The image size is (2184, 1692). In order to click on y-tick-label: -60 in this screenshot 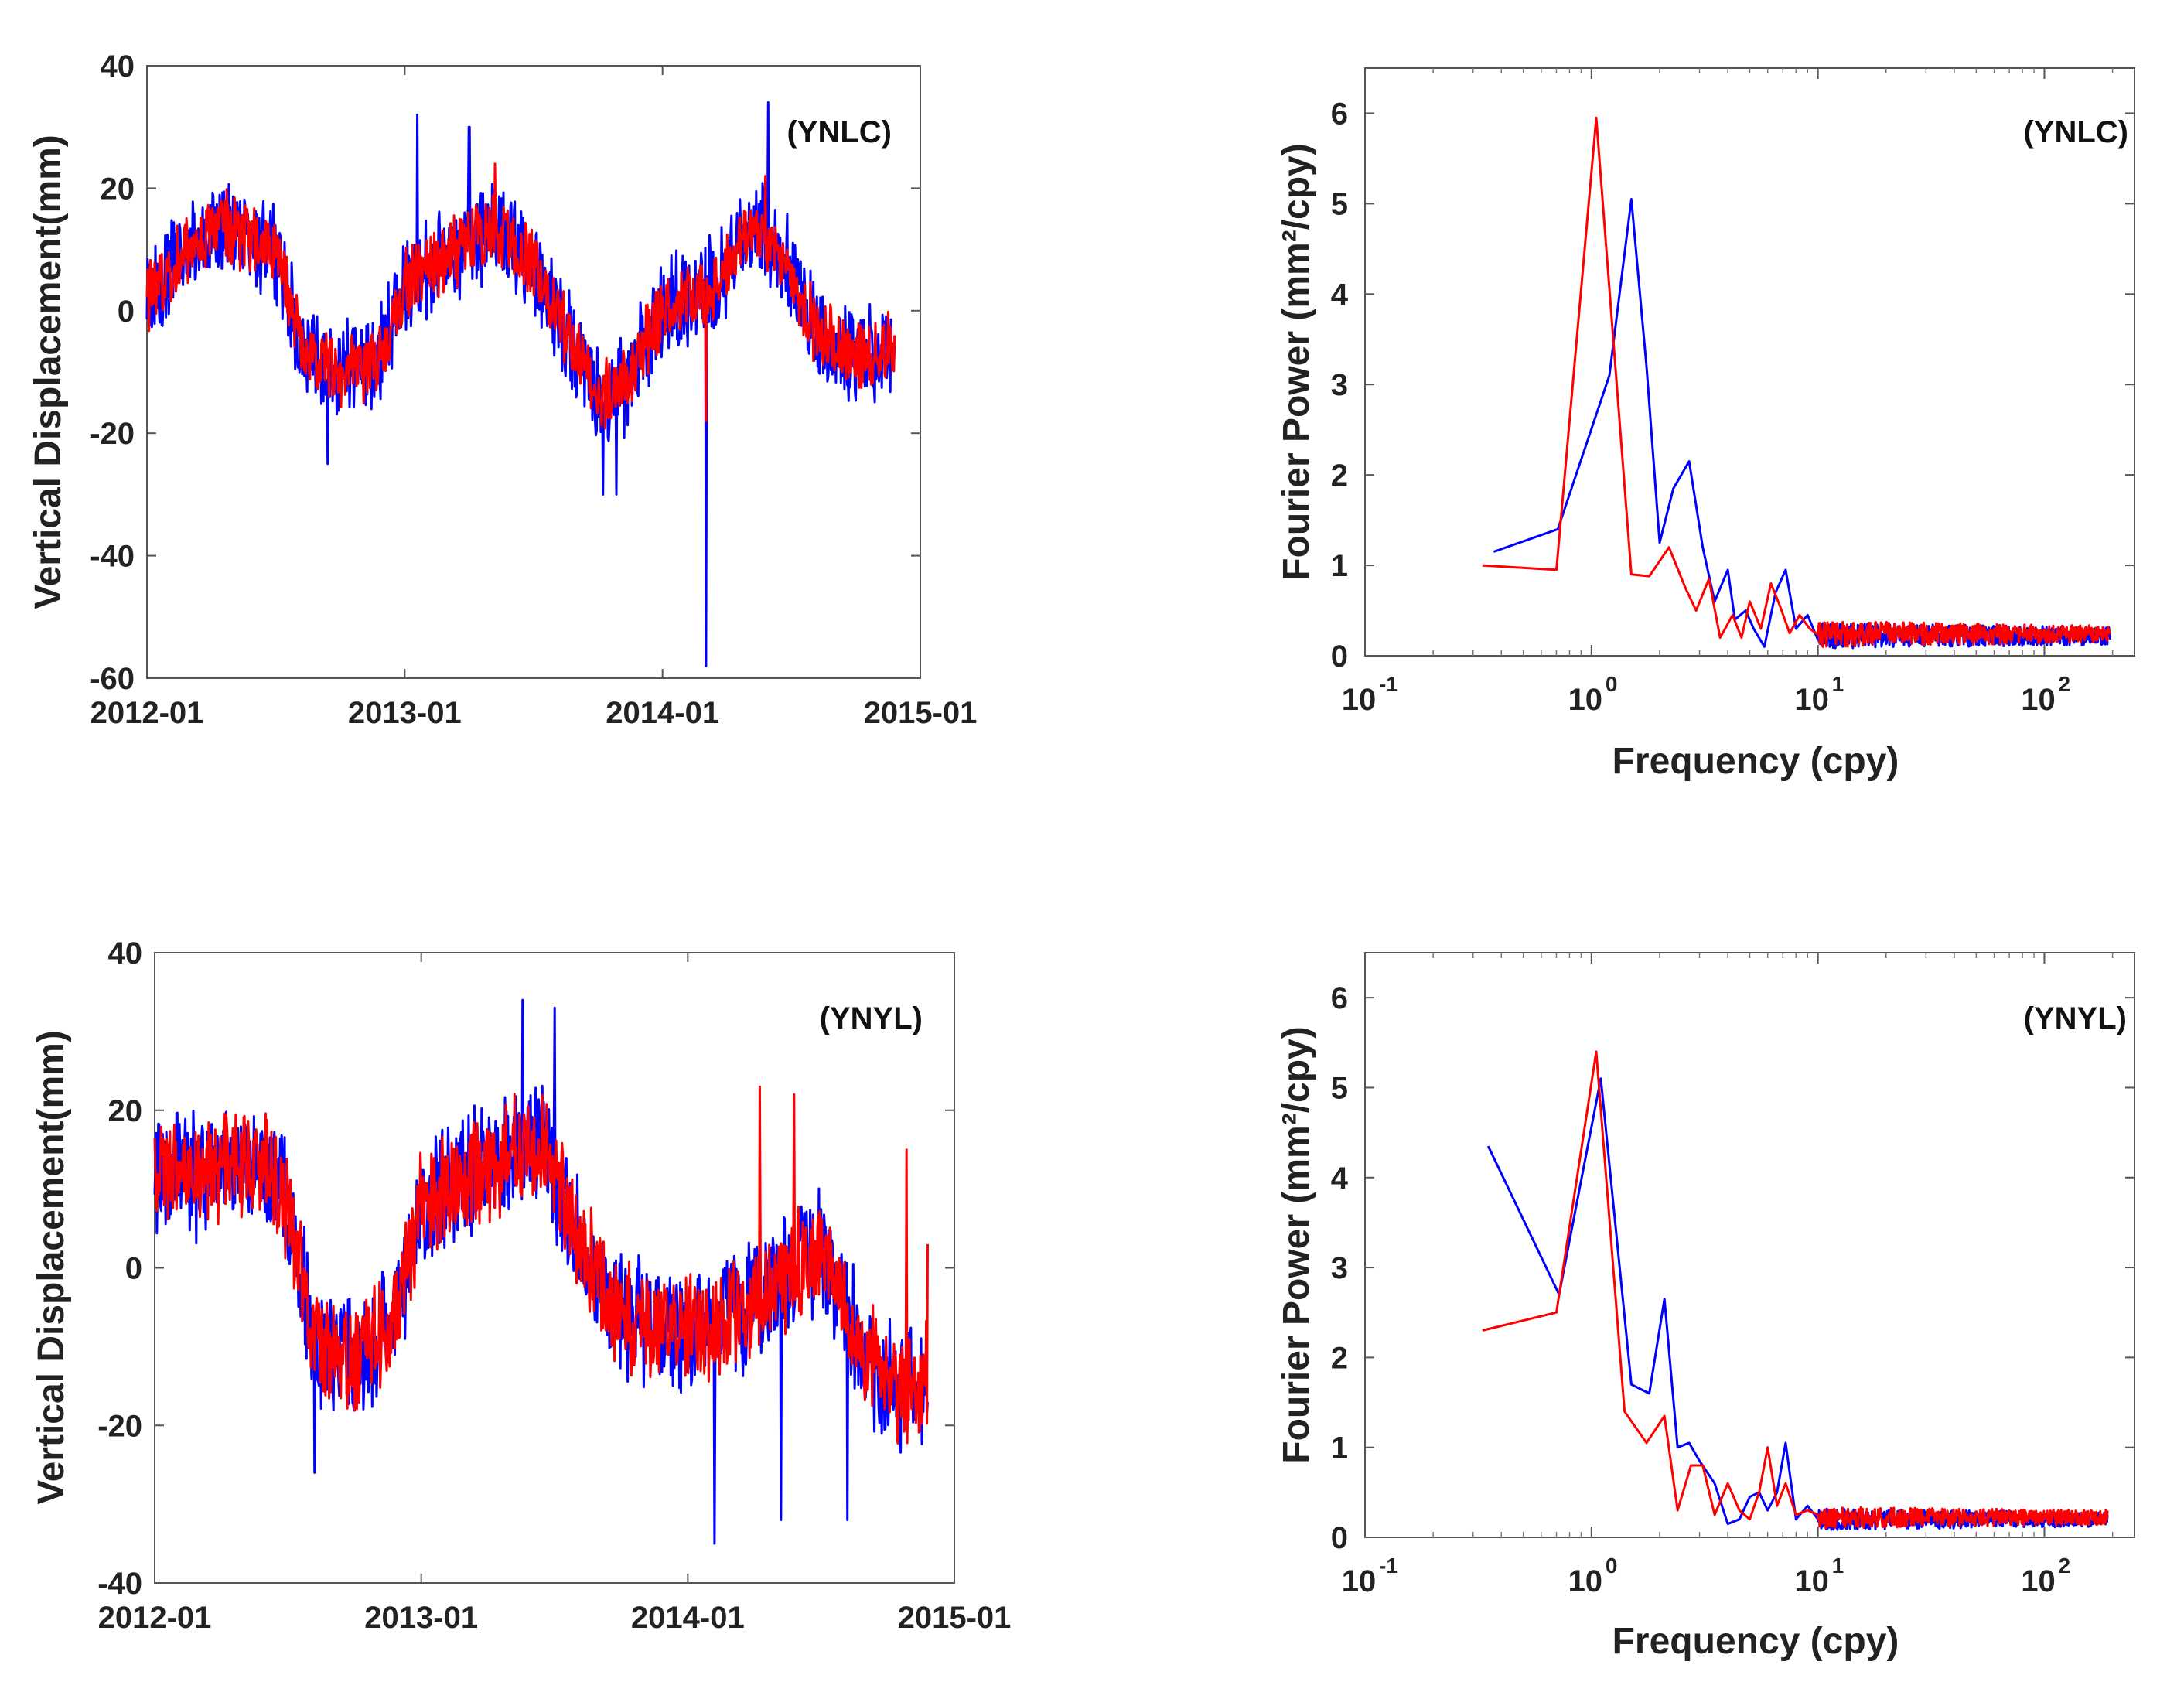, I will do `click(112, 679)`.